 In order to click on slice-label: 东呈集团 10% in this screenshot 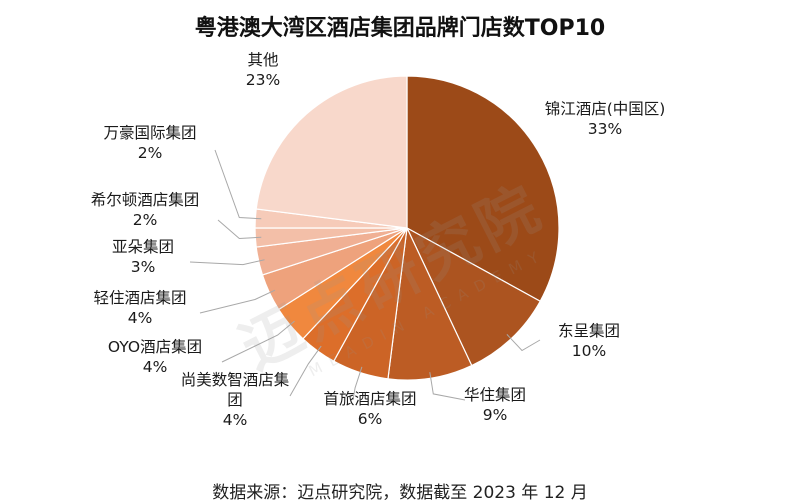, I will do `click(589, 341)`.